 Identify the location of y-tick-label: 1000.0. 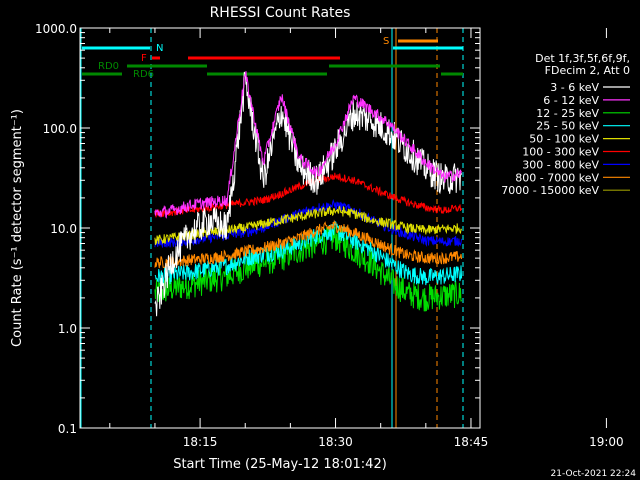
(56, 29).